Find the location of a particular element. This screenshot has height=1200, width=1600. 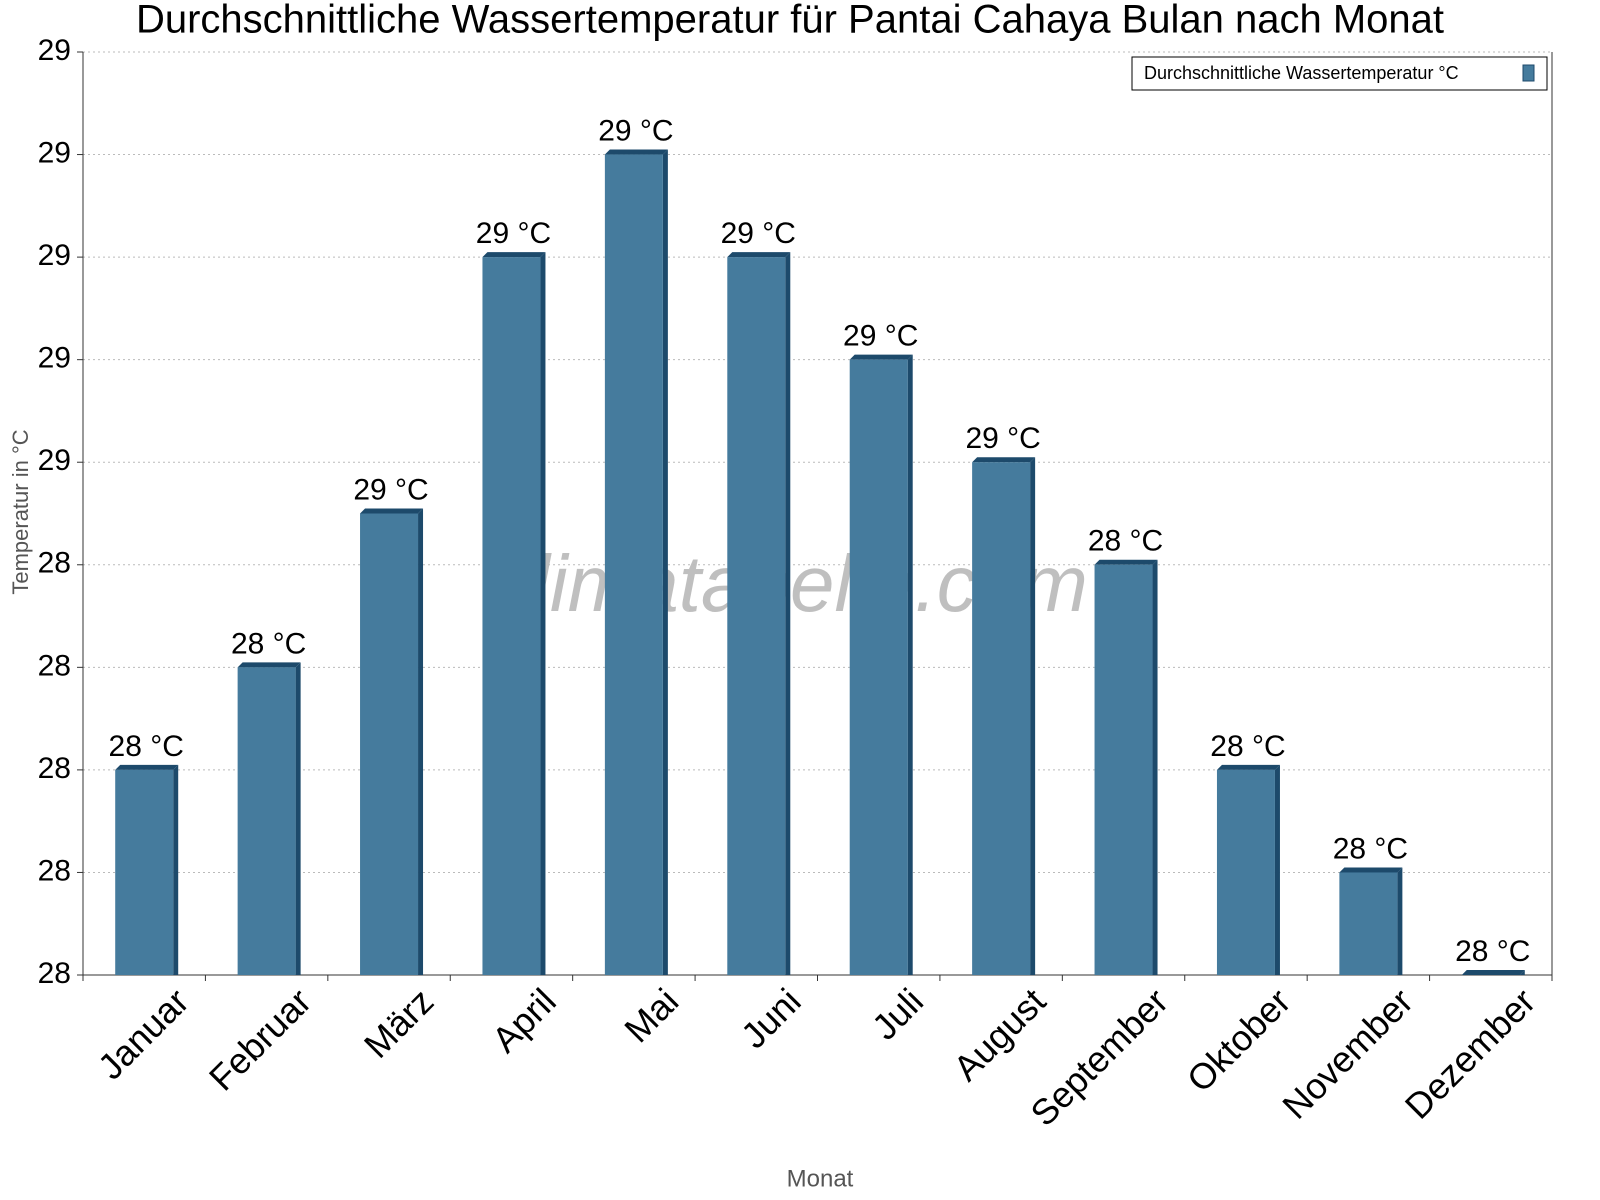

legend-swatch is located at coordinates (1528, 73).